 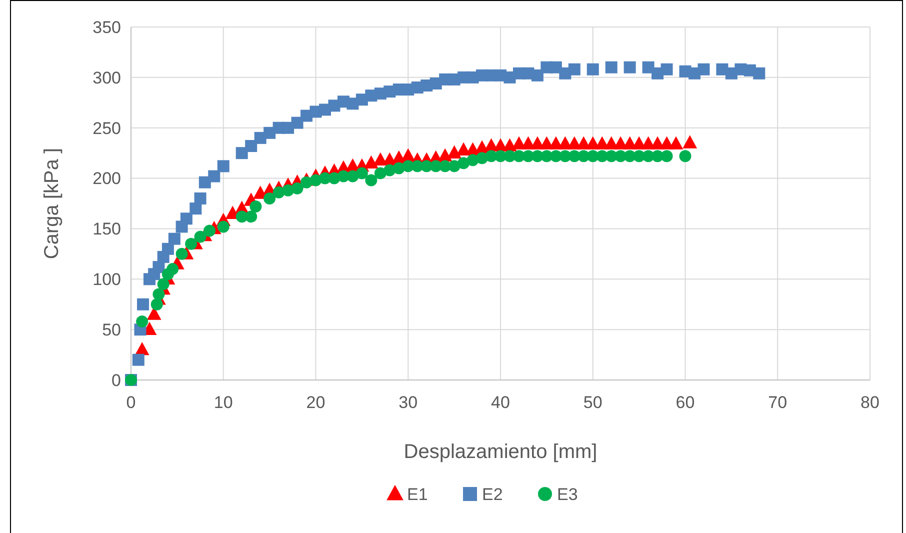 What do you see at coordinates (106, 128) in the screenshot?
I see `y-tick-label: 250` at bounding box center [106, 128].